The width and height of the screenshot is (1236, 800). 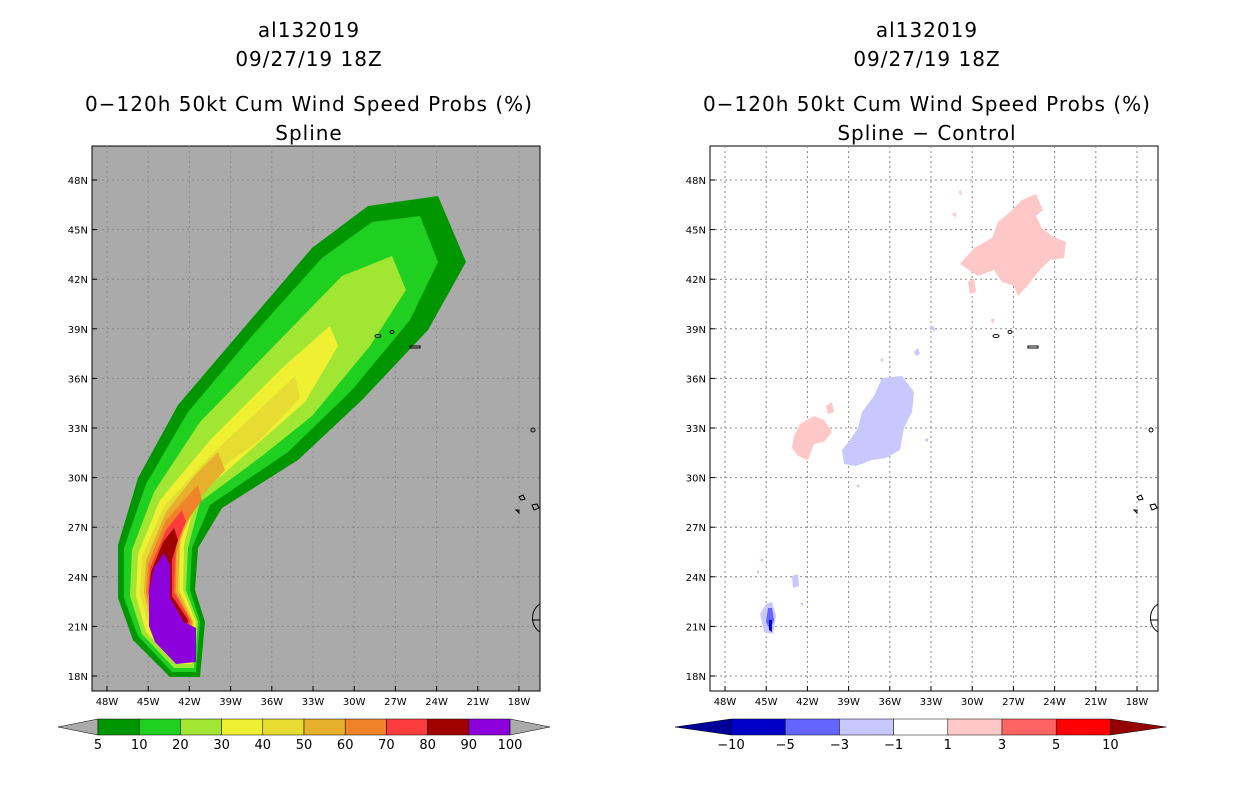 I want to click on plot-subtitle: Spline, so click(x=309, y=133).